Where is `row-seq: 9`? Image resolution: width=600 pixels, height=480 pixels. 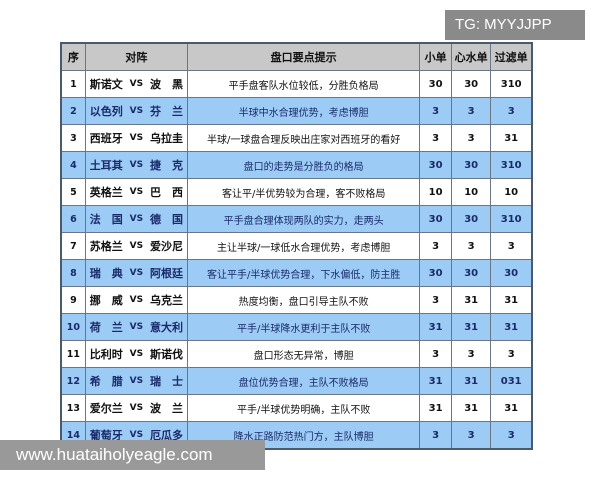 row-seq: 9 is located at coordinates (73, 300).